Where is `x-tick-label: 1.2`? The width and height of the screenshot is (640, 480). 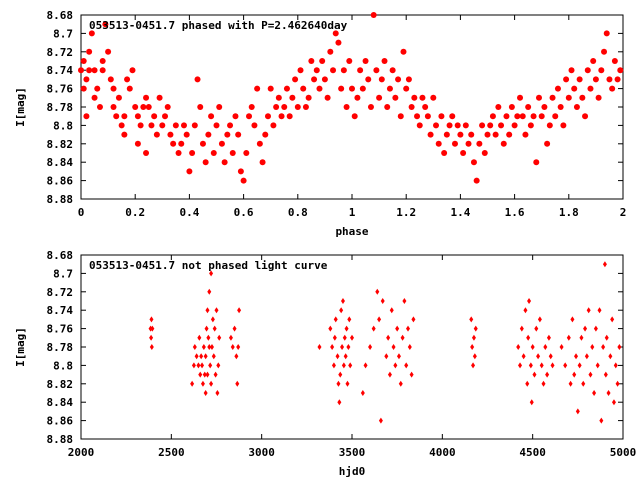 x-tick-label: 1.2 is located at coordinates (406, 212).